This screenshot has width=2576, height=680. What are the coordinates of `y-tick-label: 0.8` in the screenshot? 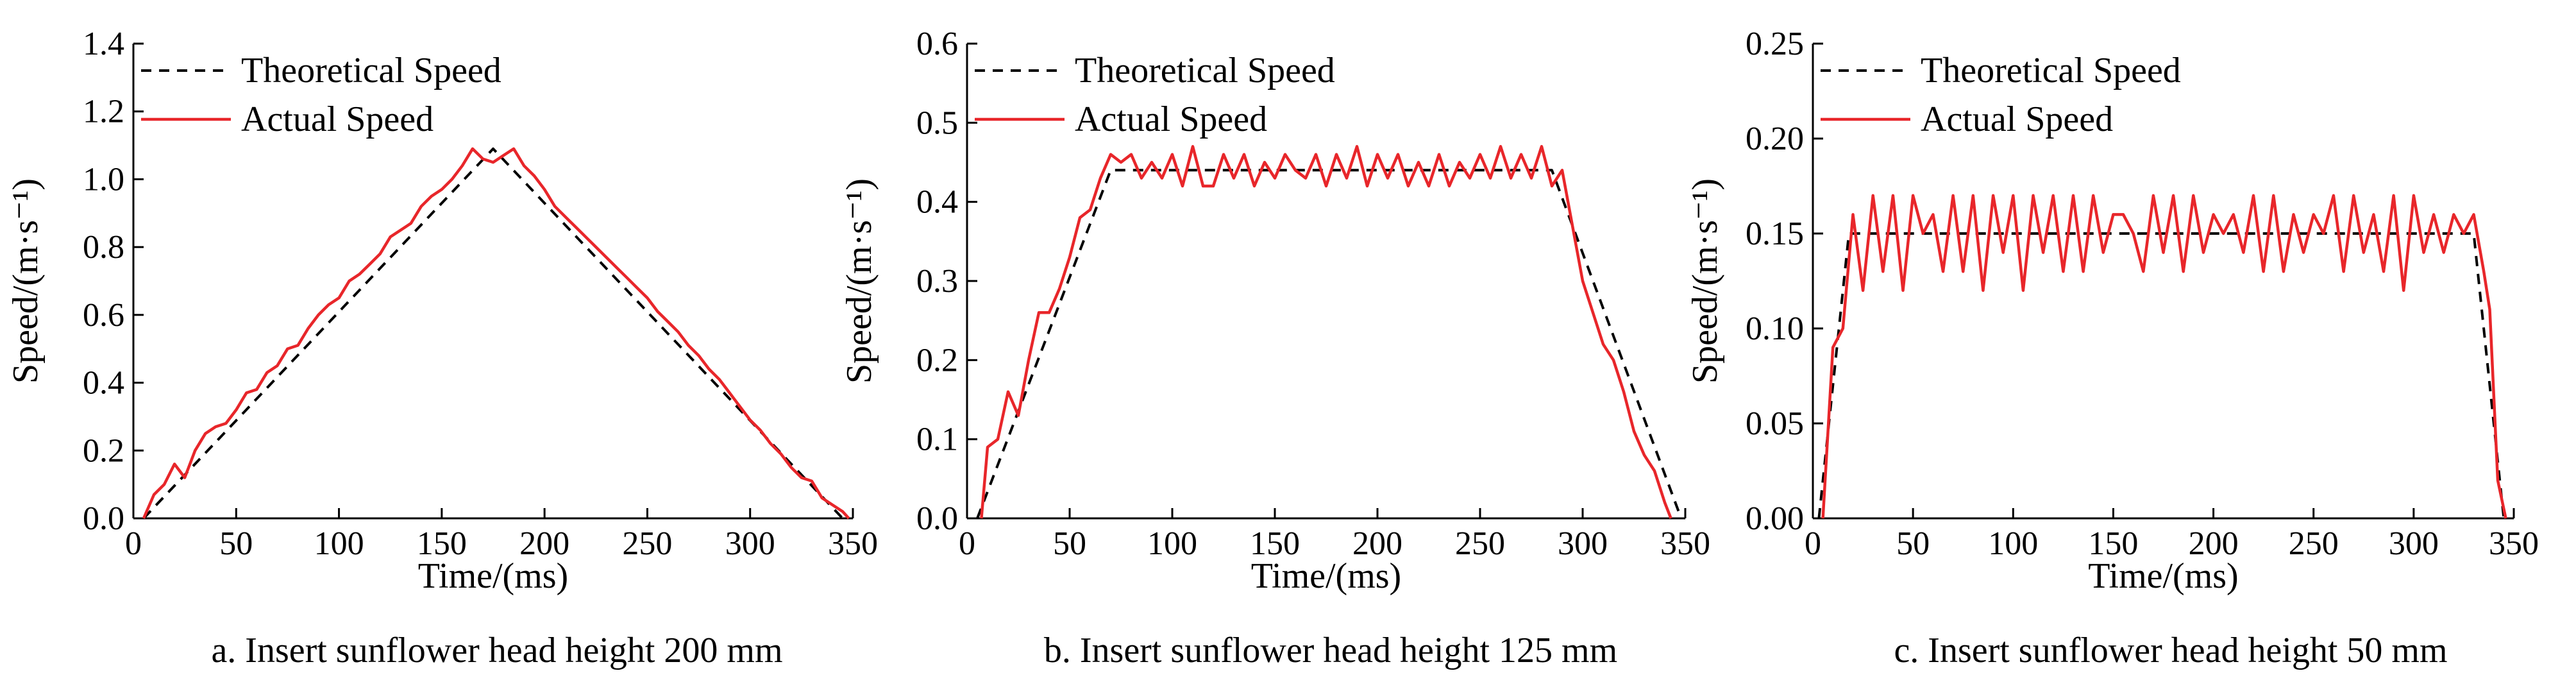 It's located at (103, 247).